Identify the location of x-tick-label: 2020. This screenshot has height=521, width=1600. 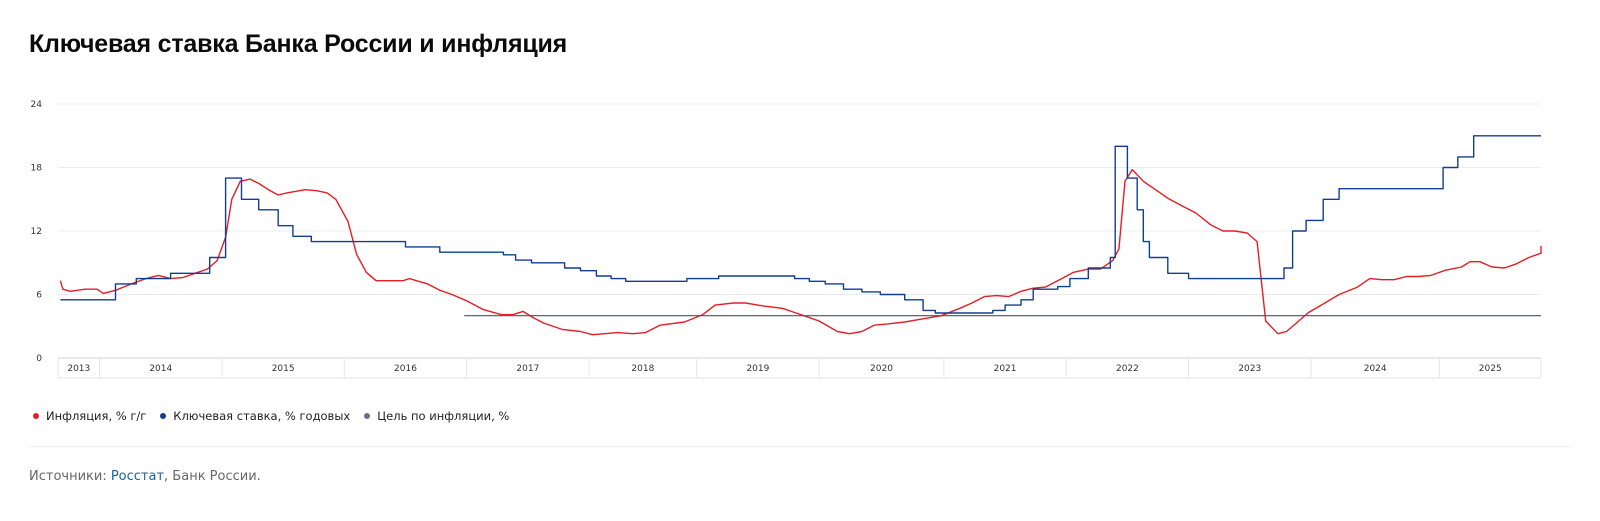
(881, 369).